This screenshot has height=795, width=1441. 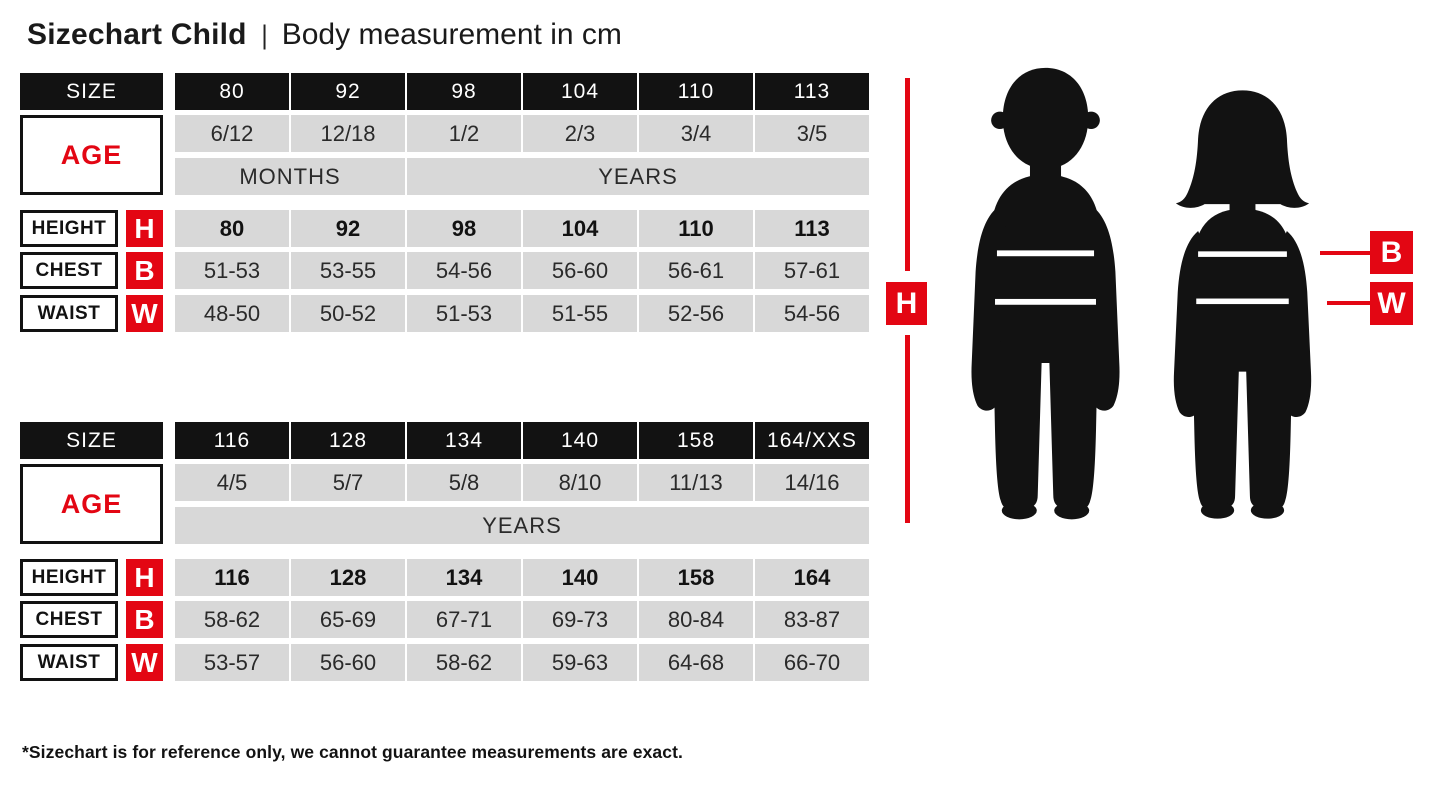 I want to click on chest-cell: 57-61, so click(x=812, y=270).